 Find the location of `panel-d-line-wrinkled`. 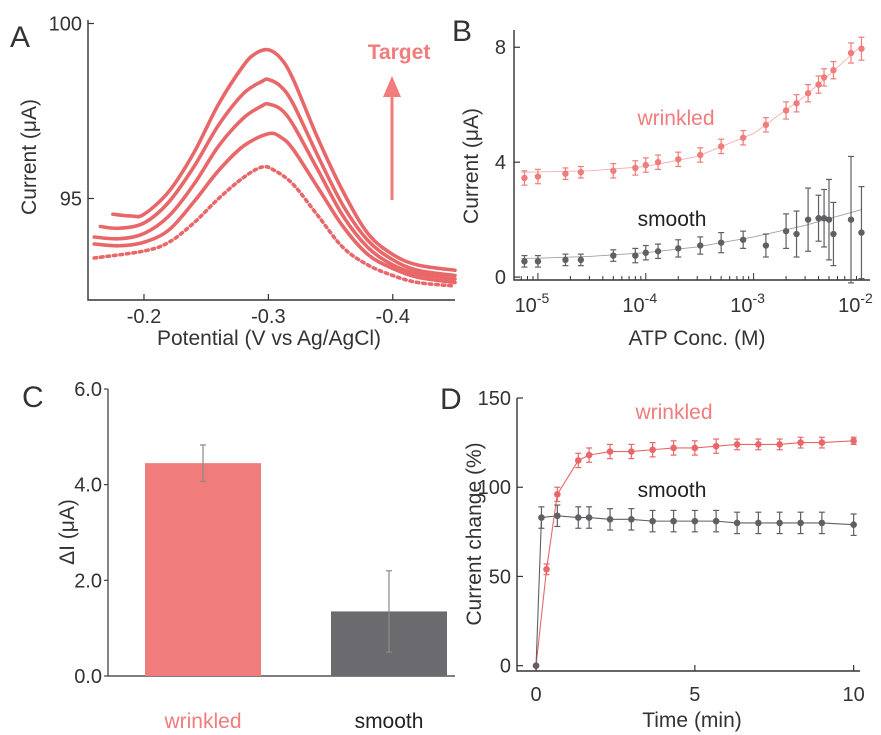

panel-d-line-wrinkled is located at coordinates (694, 553).